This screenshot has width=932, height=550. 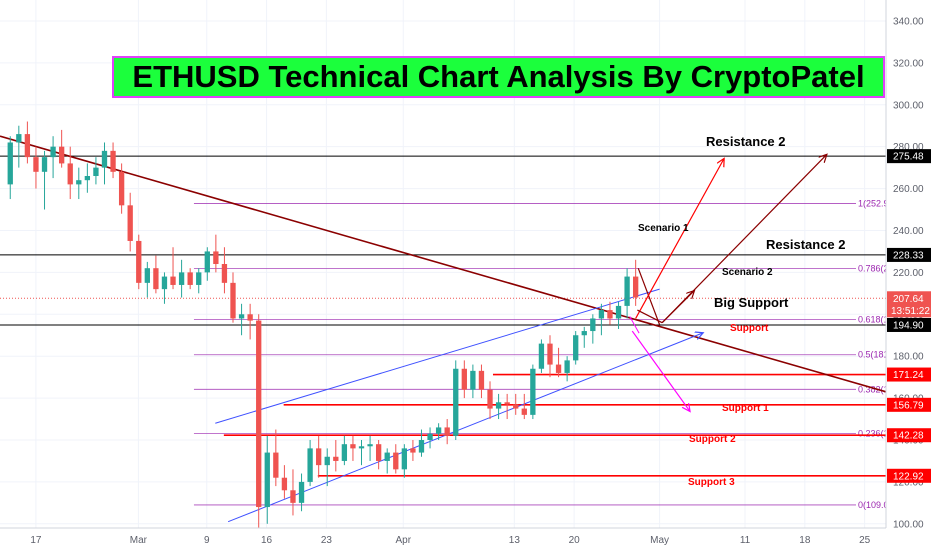 What do you see at coordinates (650, 316) in the screenshot?
I see `scenario-2-dip` at bounding box center [650, 316].